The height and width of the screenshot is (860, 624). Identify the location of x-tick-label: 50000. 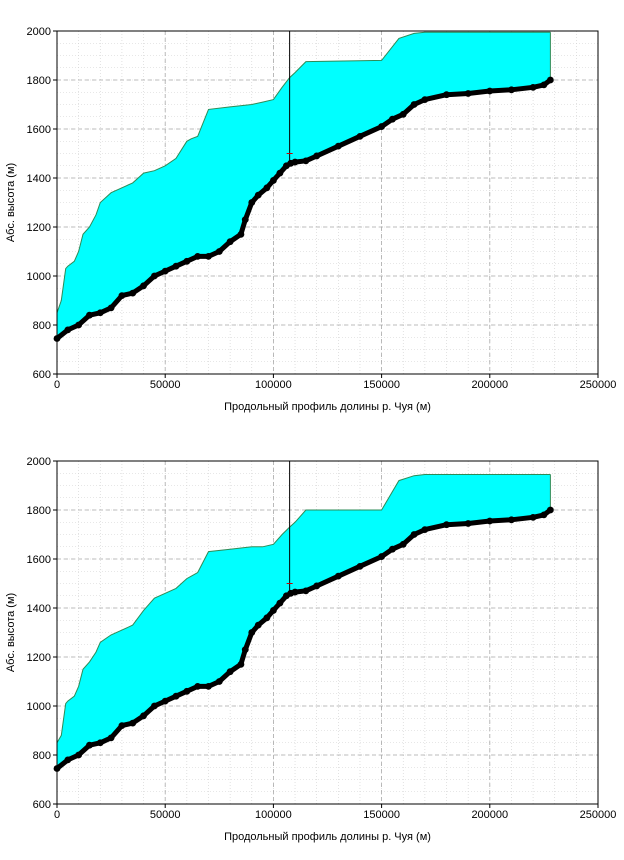
(165, 385).